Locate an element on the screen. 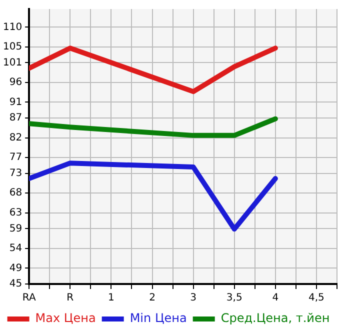  x-tick-label: 2 is located at coordinates (152, 298).